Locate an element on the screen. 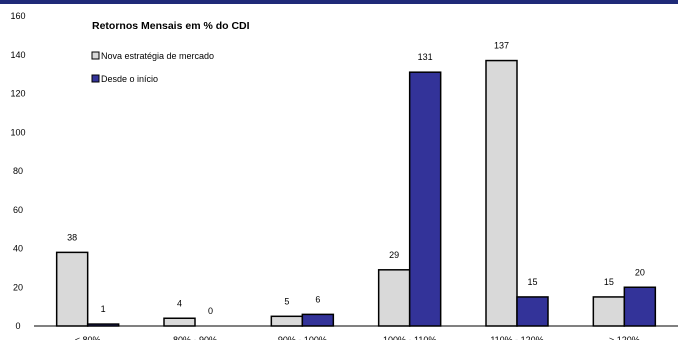  x-tick-label: 80% - 90% is located at coordinates (195, 337).